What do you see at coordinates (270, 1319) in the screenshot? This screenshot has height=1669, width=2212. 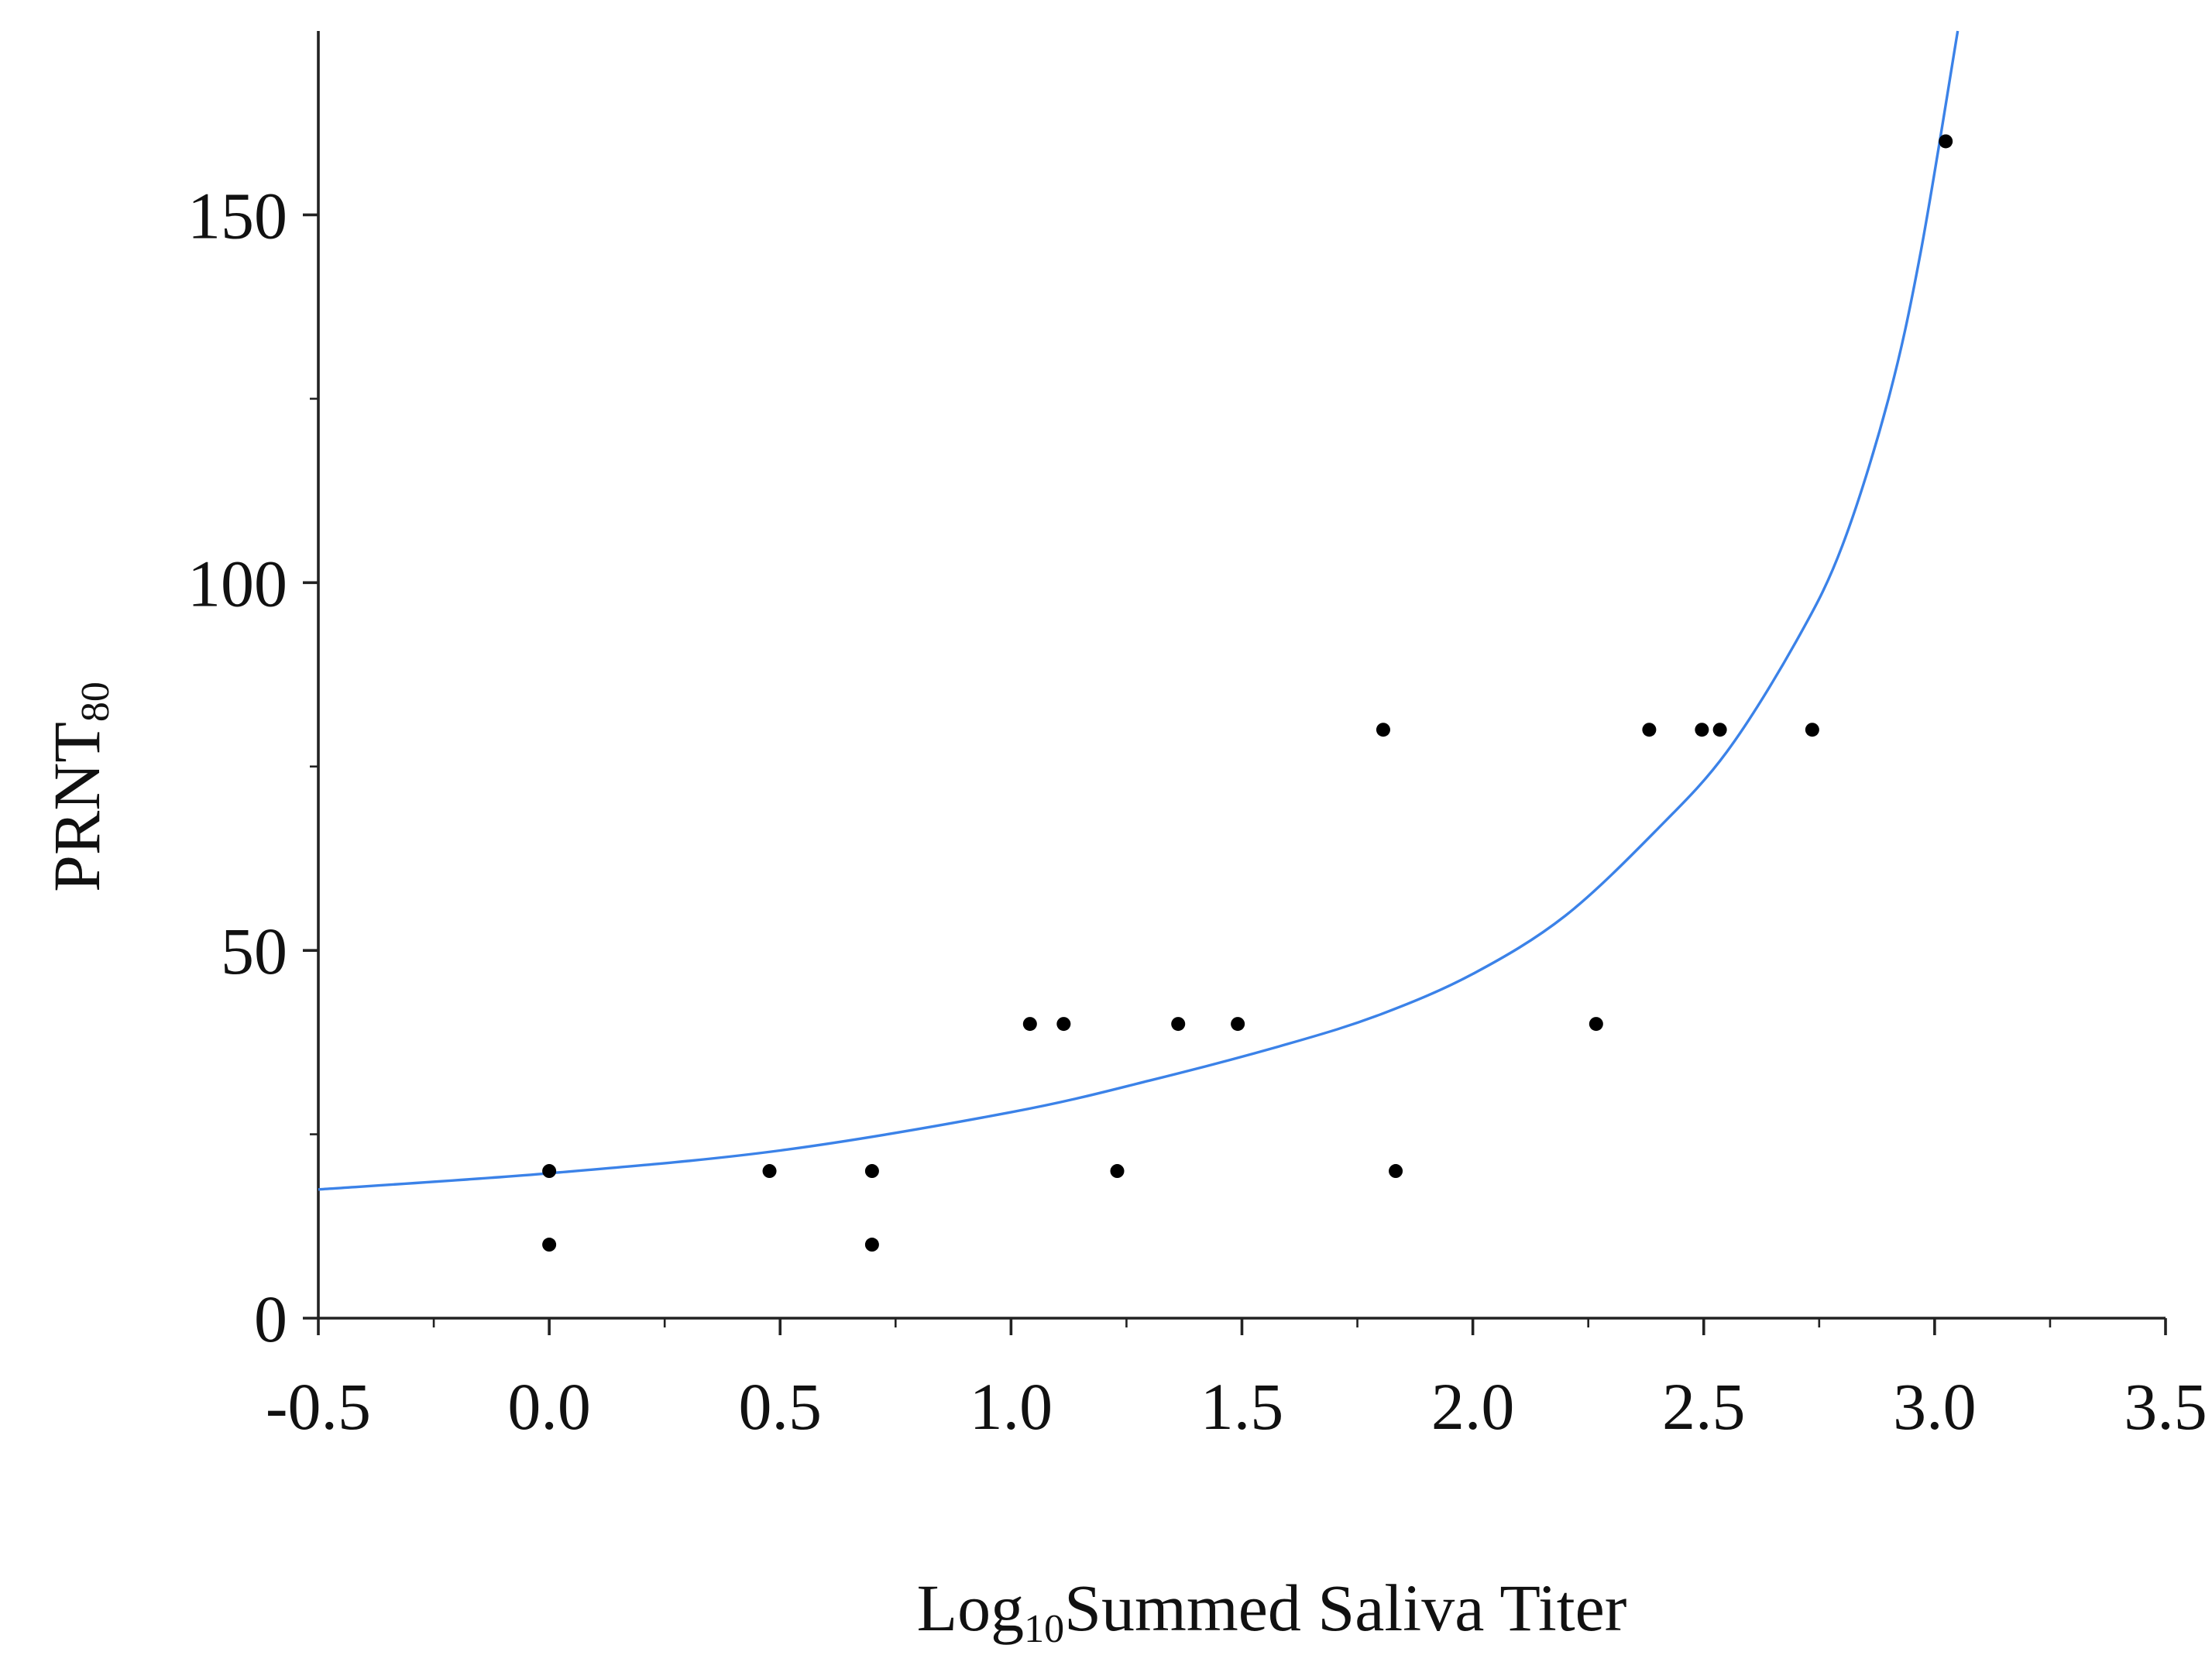 I see `y-tick-label: 0` at bounding box center [270, 1319].